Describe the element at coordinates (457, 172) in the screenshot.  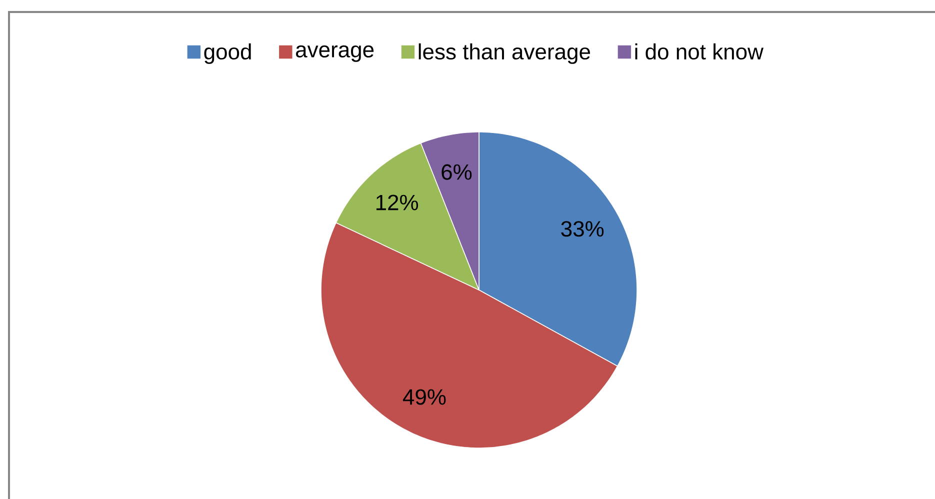
I see `data-label: 6%` at that location.